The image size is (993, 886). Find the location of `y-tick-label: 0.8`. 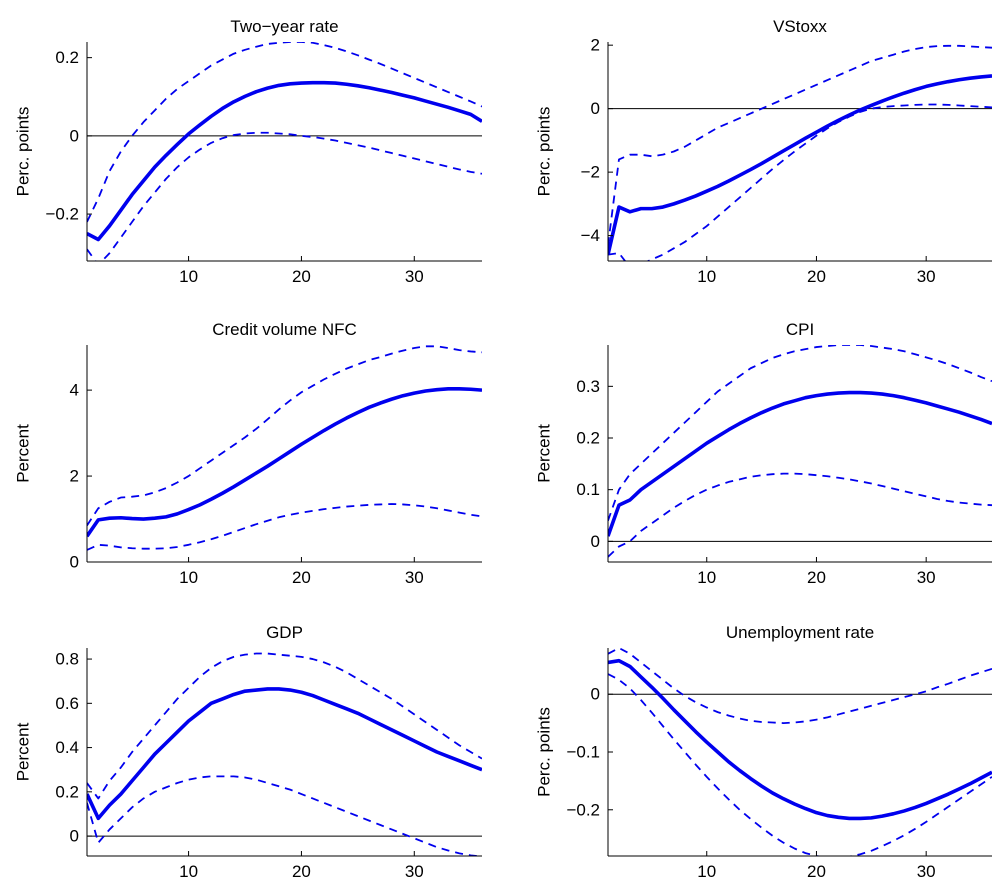

y-tick-label: 0.8 is located at coordinates (67, 659).